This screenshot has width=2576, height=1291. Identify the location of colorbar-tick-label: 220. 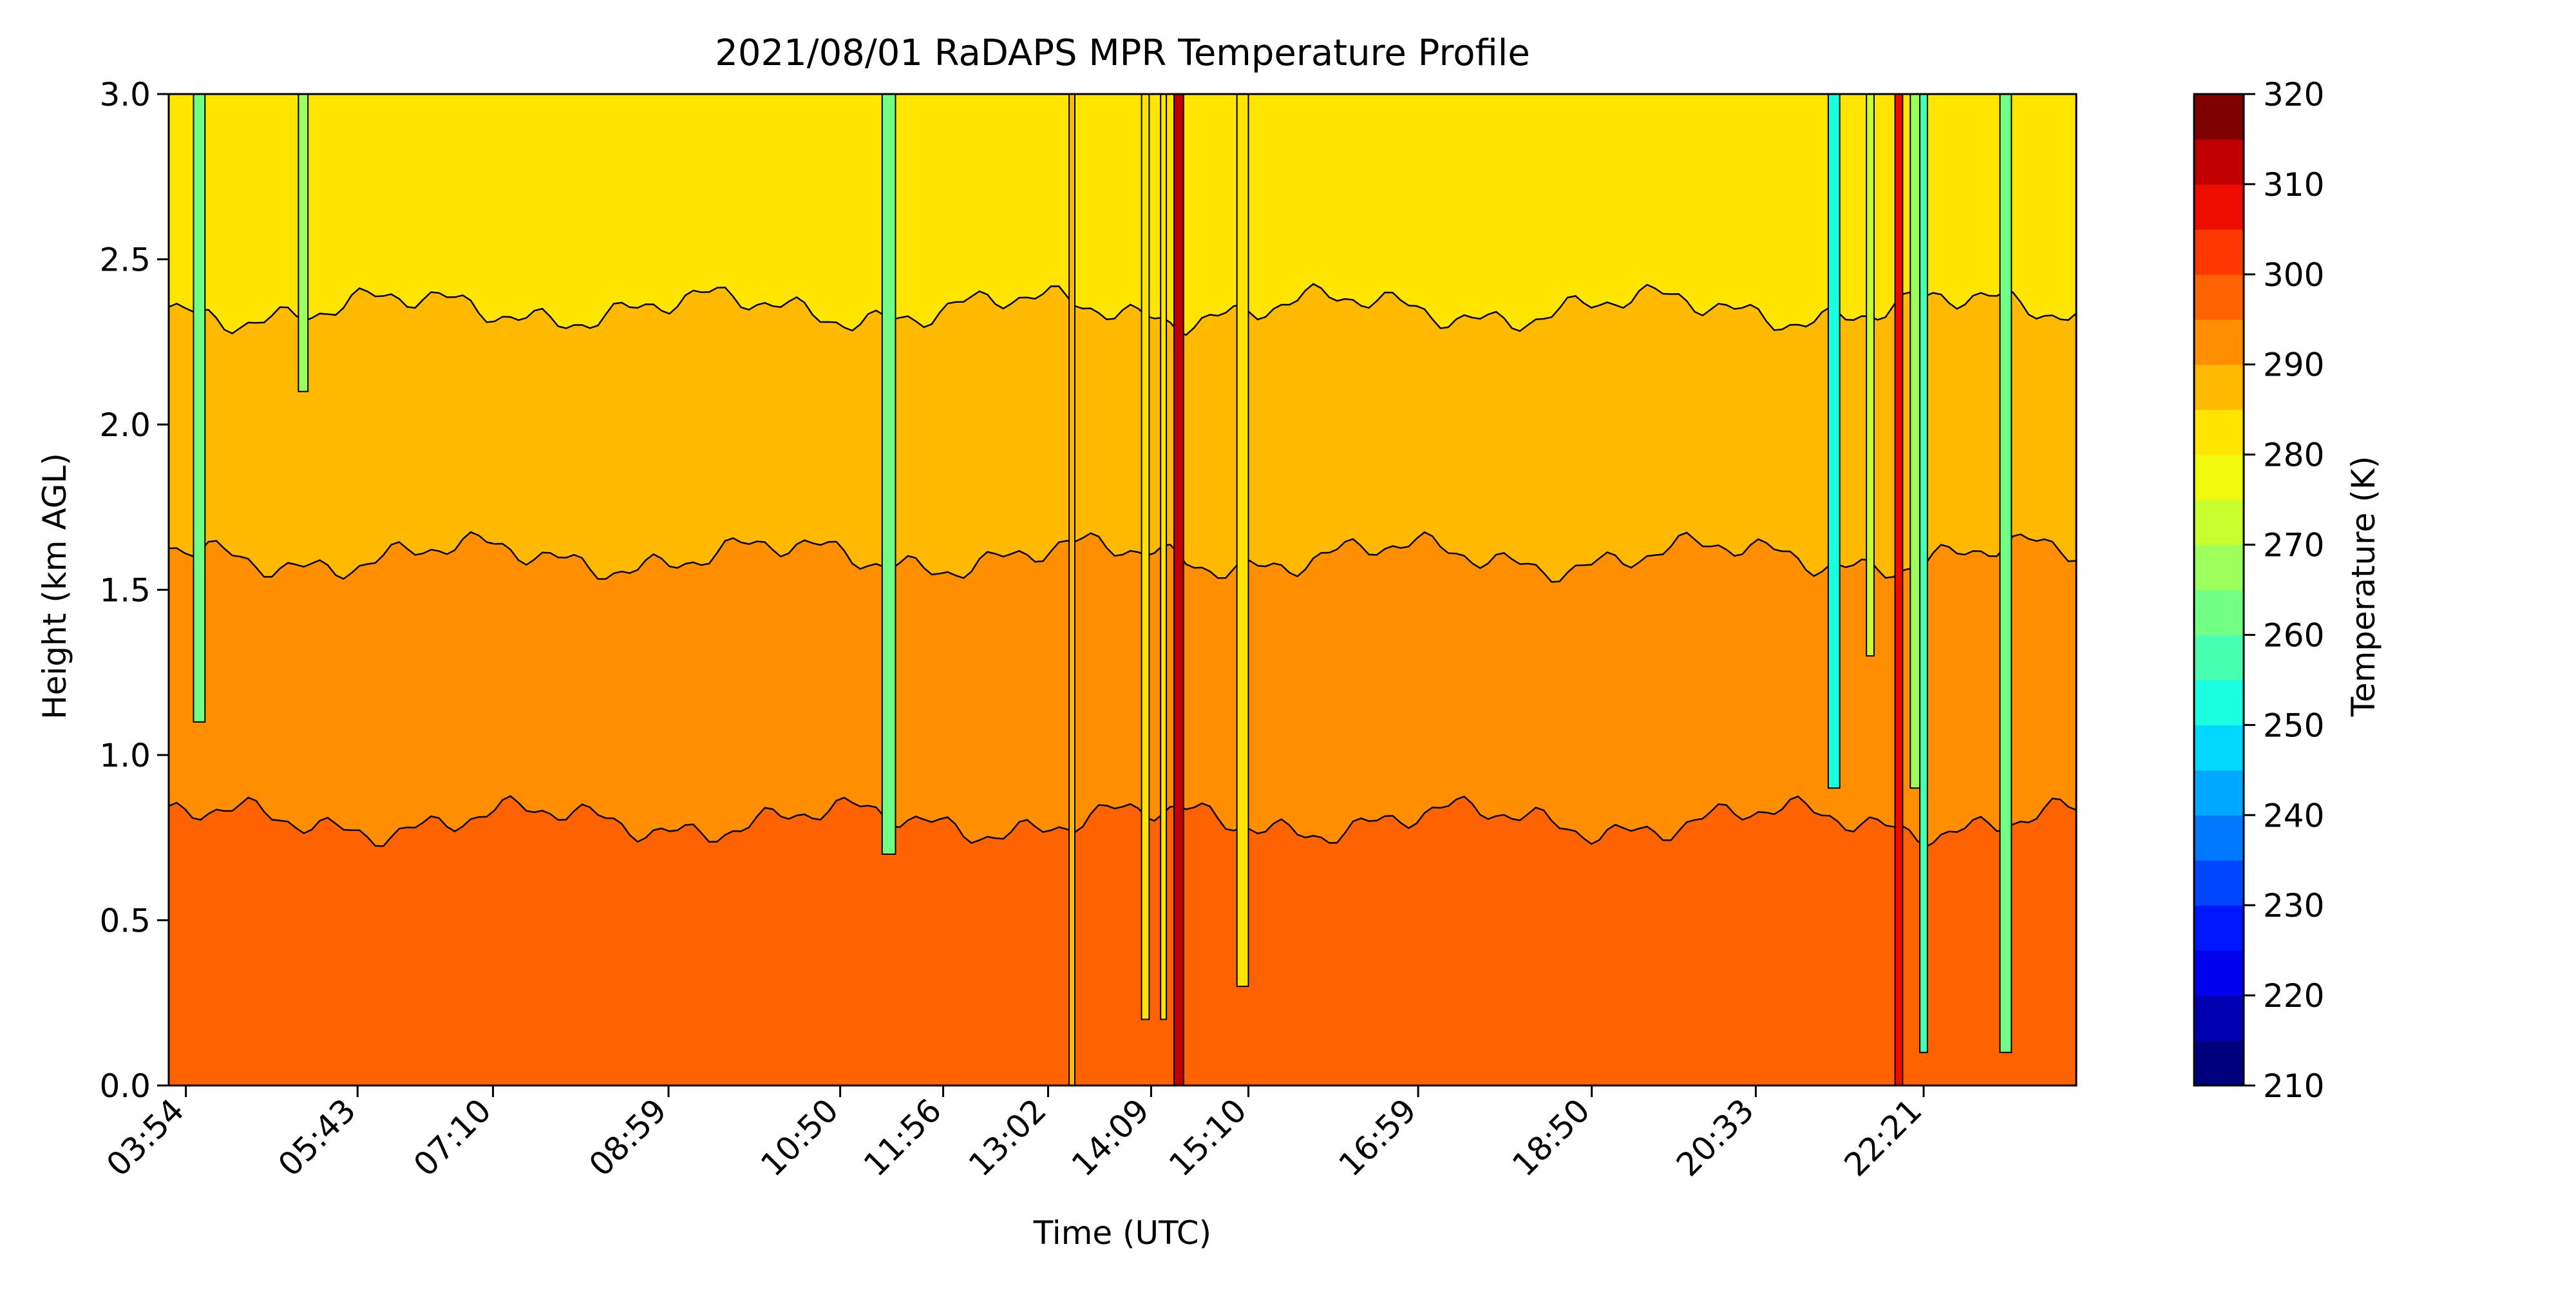
(2293, 996).